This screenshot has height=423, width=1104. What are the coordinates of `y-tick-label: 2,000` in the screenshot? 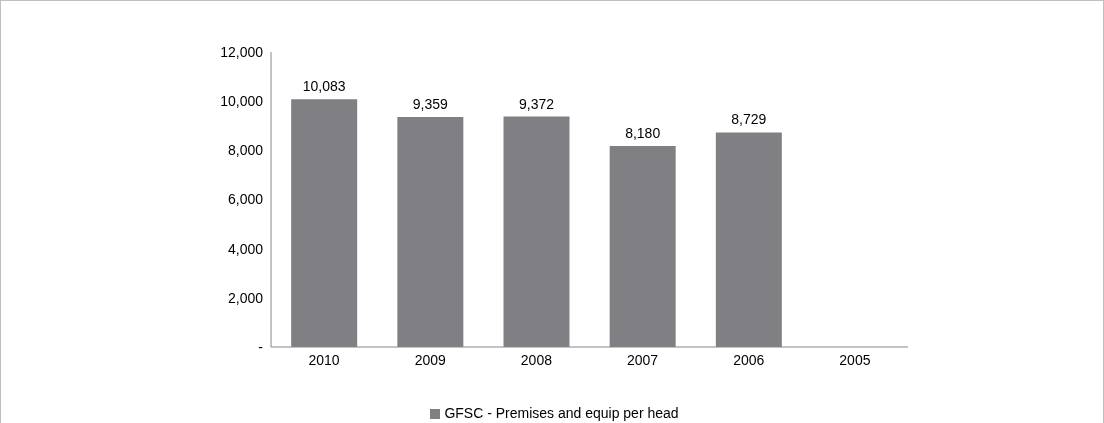 It's located at (245, 297).